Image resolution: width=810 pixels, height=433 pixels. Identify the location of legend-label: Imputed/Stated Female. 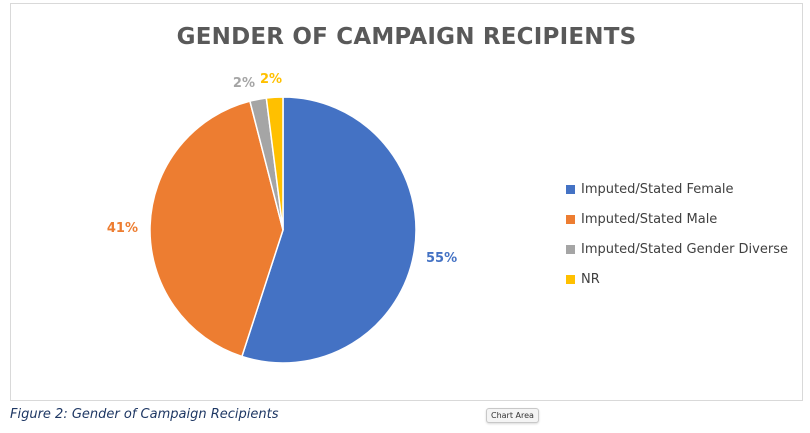
(657, 189).